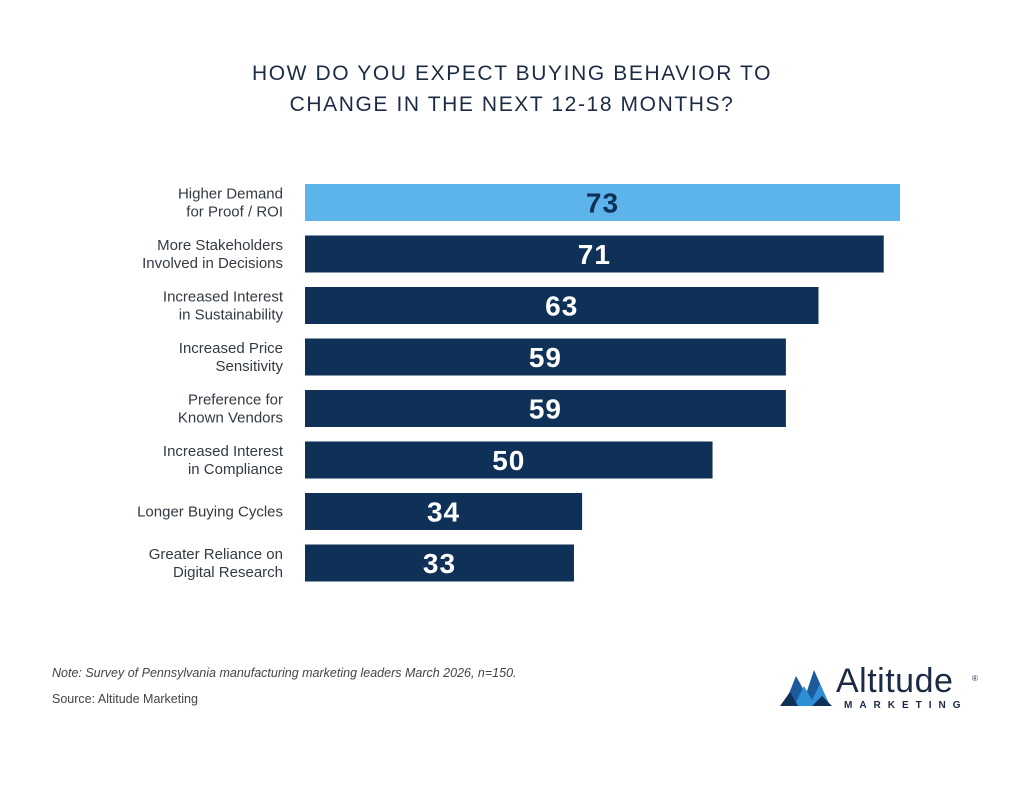  Describe the element at coordinates (212, 254) in the screenshot. I see `category-label-1: More Stakeholders Involved in Decisions` at that location.